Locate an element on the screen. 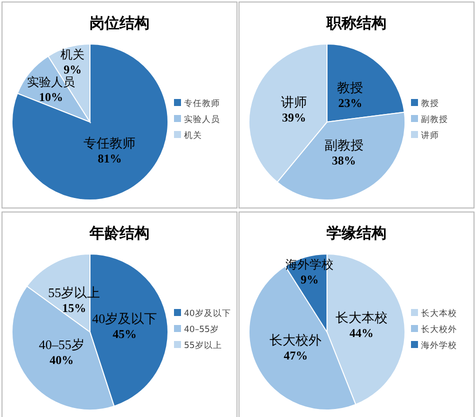 The width and height of the screenshot is (475, 417). legend-label: 55岁以上 is located at coordinates (203, 345).